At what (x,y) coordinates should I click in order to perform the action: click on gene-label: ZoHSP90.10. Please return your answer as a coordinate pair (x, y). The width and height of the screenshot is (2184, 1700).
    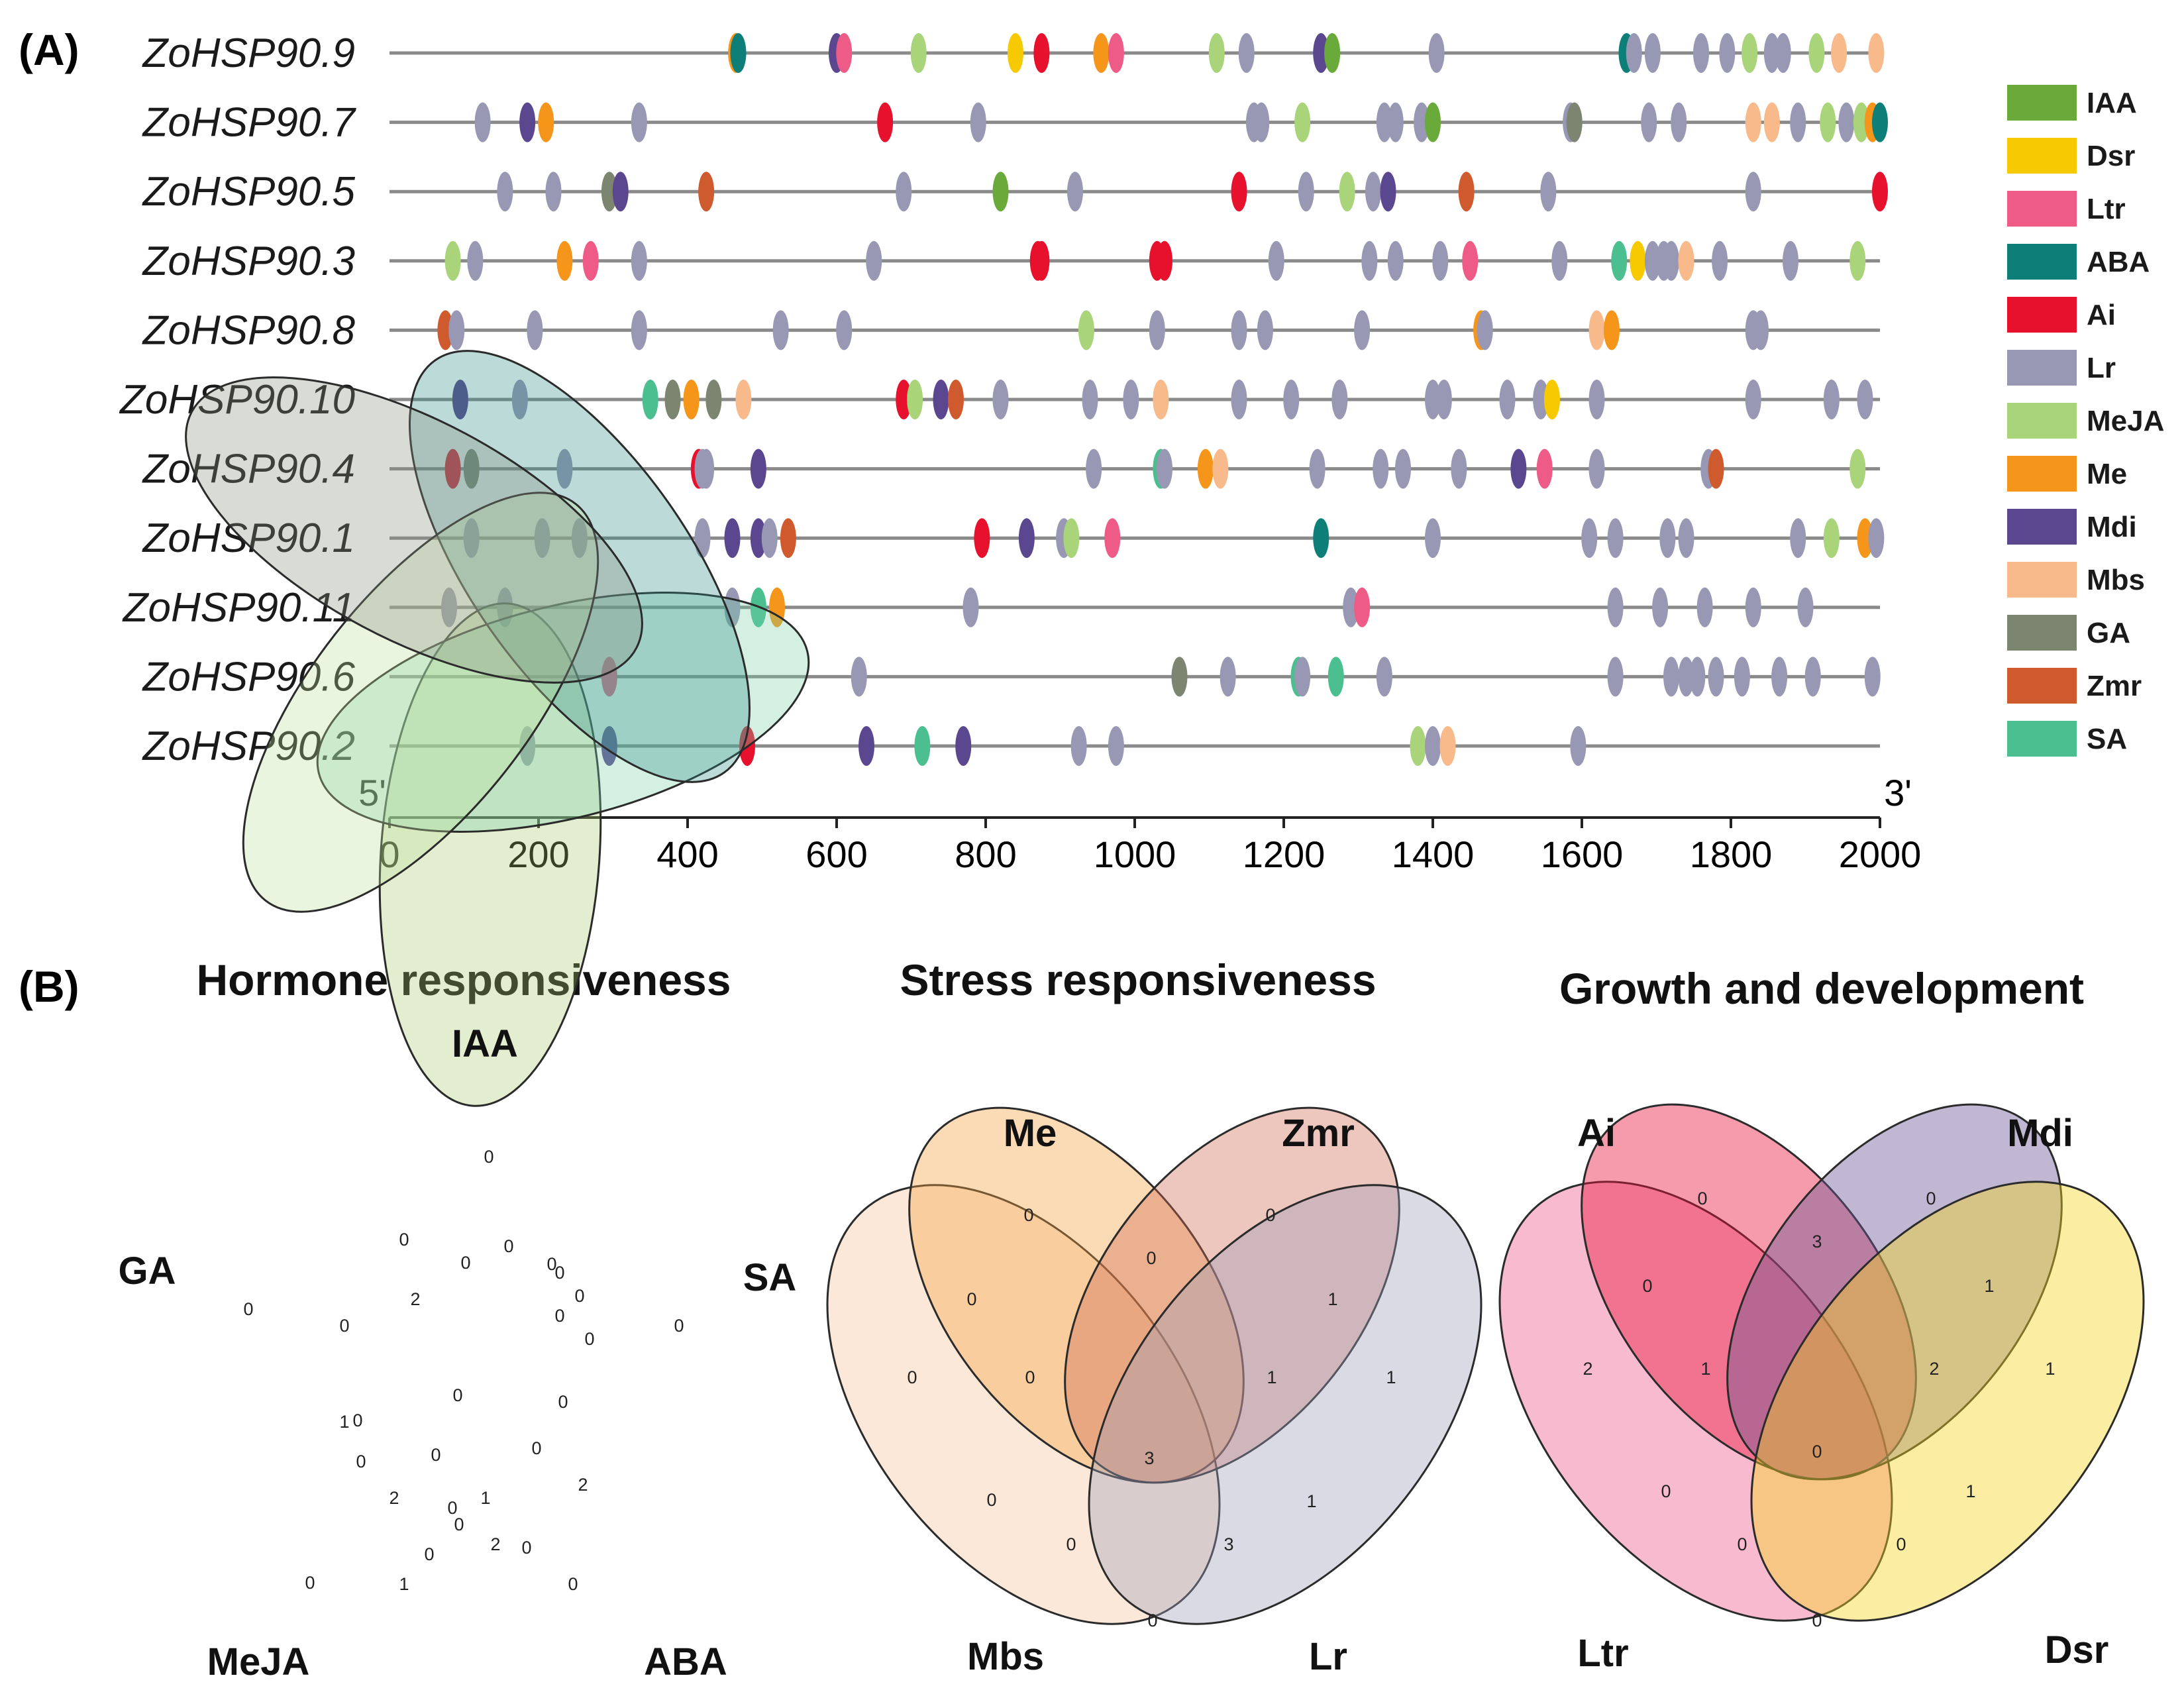
    Looking at the image, I should click on (237, 400).